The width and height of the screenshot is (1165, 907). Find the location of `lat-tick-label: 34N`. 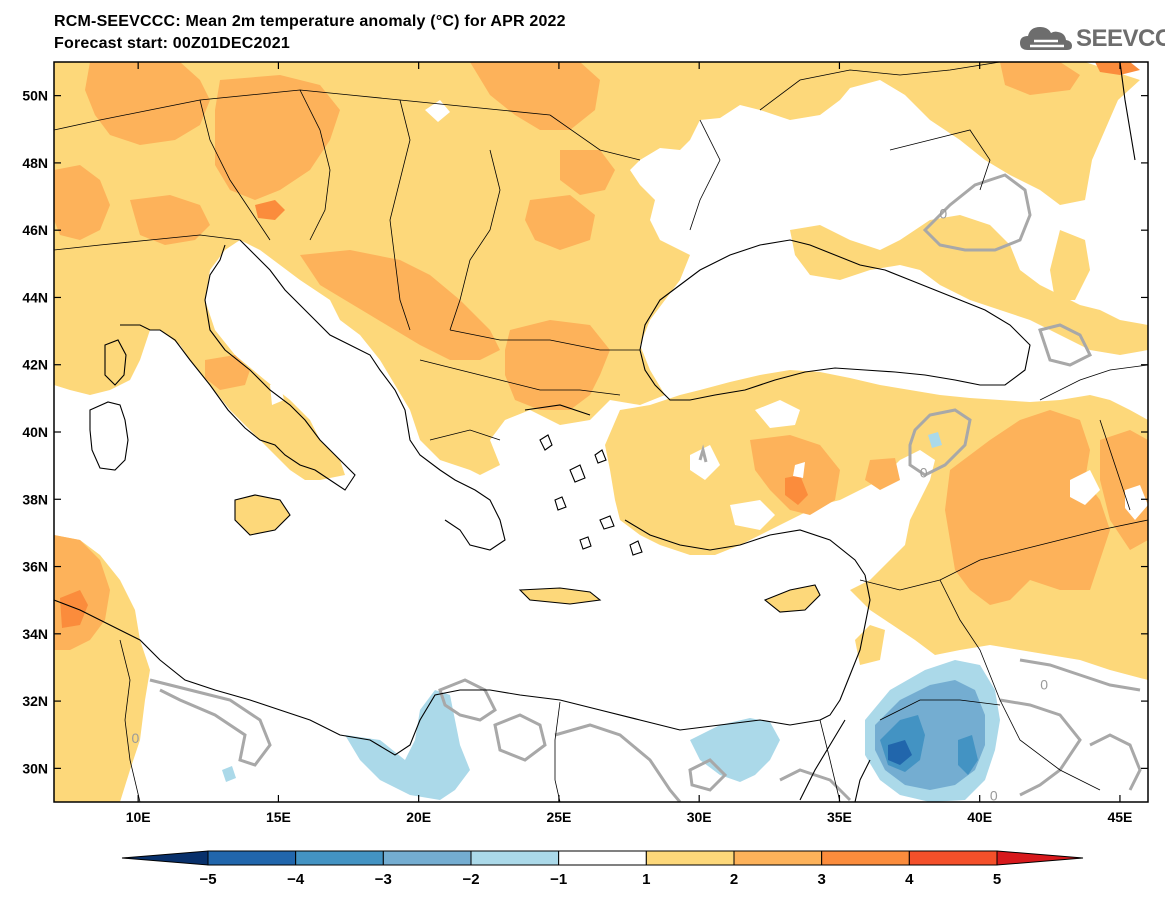

lat-tick-label: 34N is located at coordinates (35, 634).